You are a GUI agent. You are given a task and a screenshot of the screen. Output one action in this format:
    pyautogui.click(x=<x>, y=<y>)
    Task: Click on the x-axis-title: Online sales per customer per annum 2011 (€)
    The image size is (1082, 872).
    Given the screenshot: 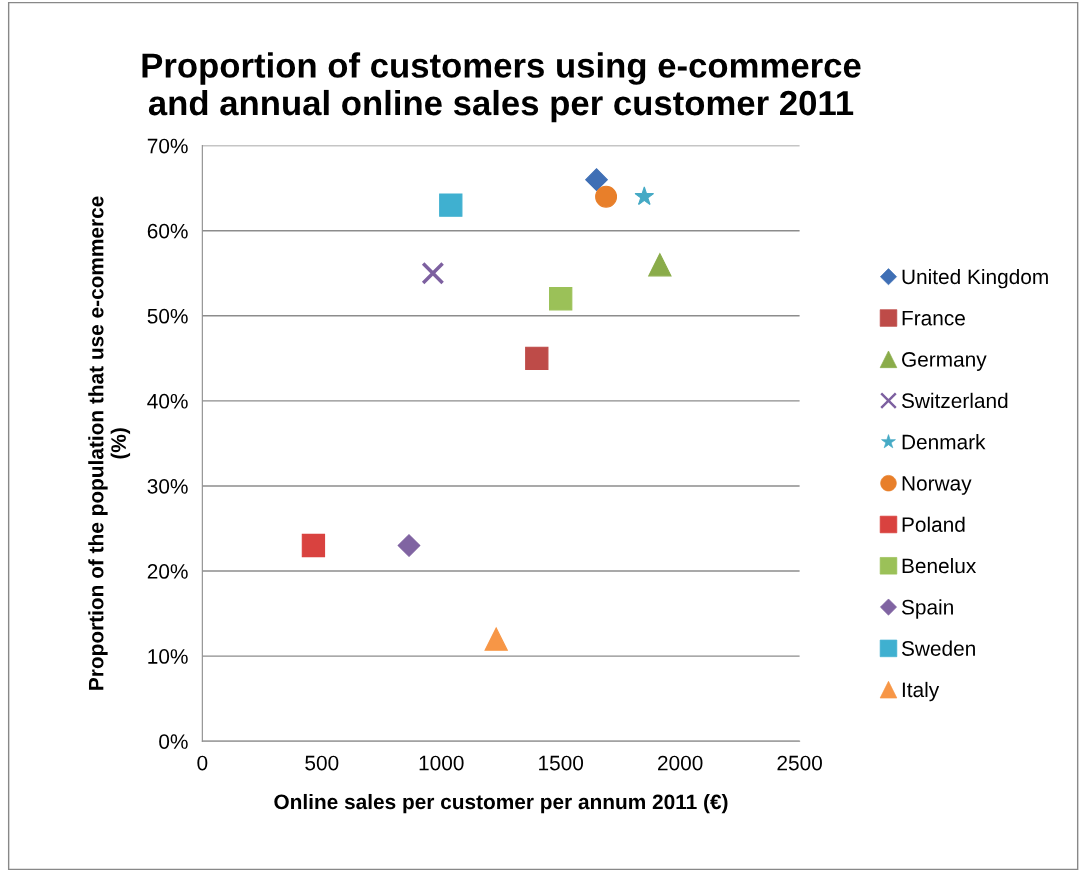 What is the action you would take?
    pyautogui.click(x=501, y=803)
    